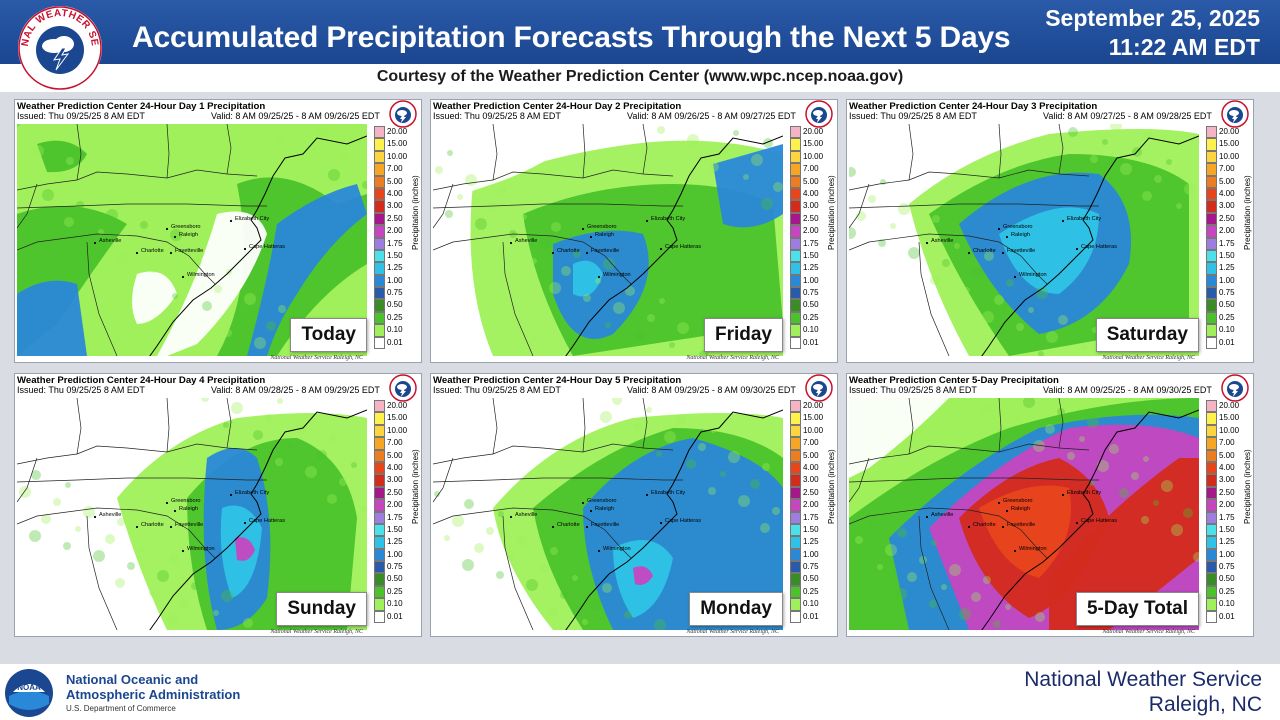 The image size is (1280, 720). Describe the element at coordinates (743, 335) in the screenshot. I see `day-label: Friday` at that location.